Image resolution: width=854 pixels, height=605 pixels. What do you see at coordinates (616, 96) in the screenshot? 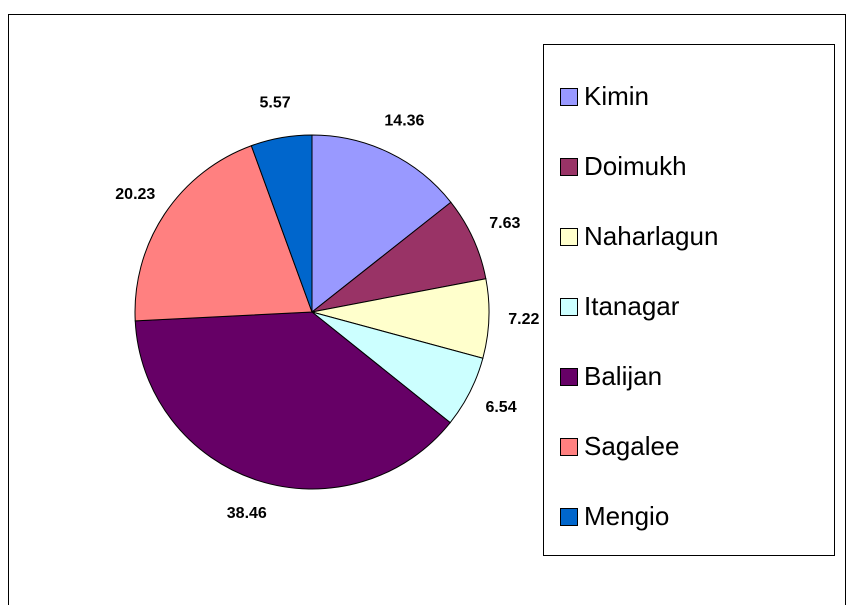
I see `legend-label: Kimin` at bounding box center [616, 96].